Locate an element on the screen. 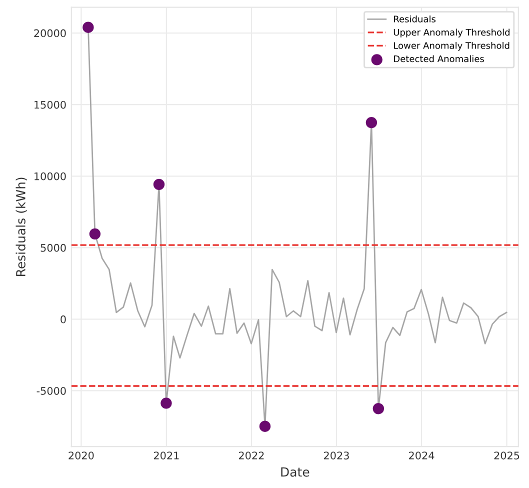 This screenshot has height=488, width=529. x-tick-label: 2021 is located at coordinates (166, 456).